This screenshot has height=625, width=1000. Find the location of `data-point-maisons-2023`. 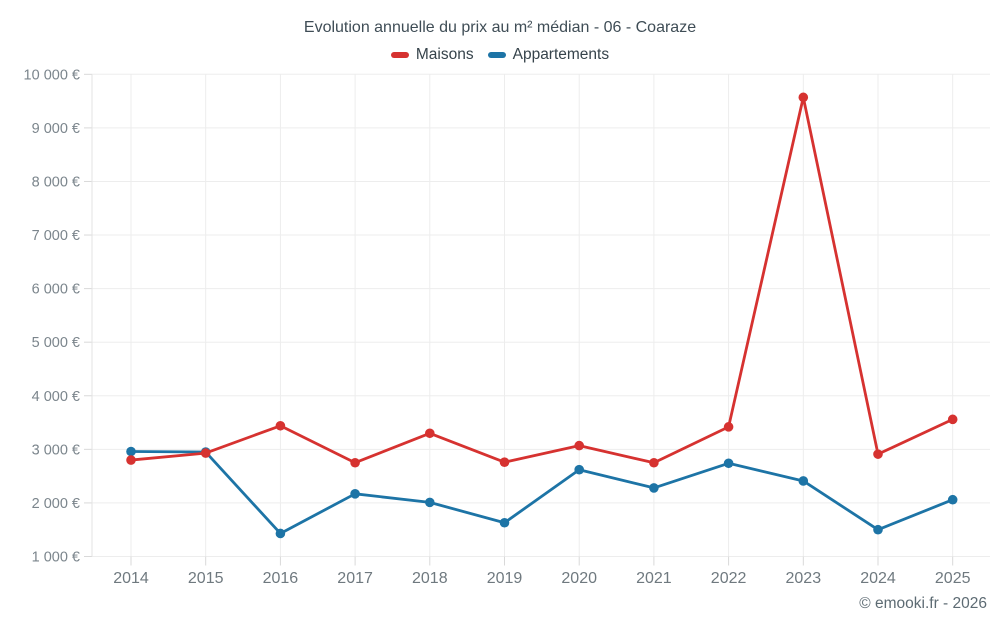

data-point-maisons-2023 is located at coordinates (803, 97).